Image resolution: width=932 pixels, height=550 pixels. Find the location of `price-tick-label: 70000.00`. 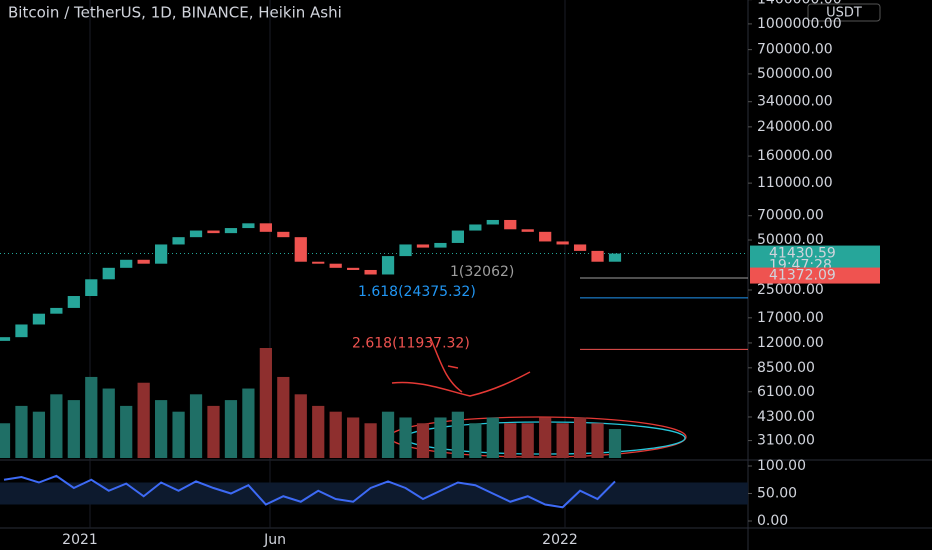

price-tick-label: 70000.00 is located at coordinates (790, 216).